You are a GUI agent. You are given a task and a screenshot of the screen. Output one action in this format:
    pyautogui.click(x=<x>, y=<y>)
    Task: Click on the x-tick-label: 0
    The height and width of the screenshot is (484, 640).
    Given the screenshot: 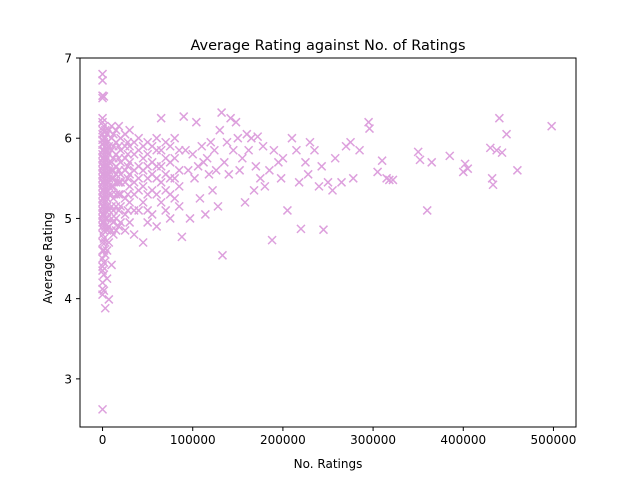 What is the action you would take?
    pyautogui.click(x=103, y=440)
    